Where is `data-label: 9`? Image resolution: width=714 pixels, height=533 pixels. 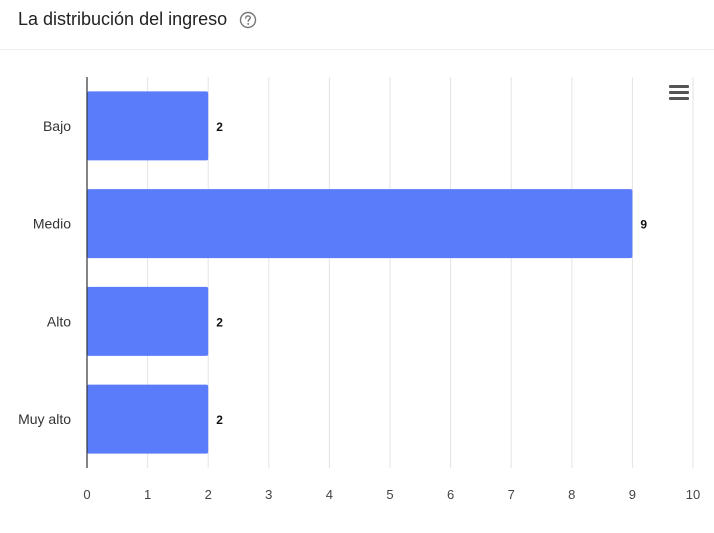
data-label: 9 is located at coordinates (643, 225).